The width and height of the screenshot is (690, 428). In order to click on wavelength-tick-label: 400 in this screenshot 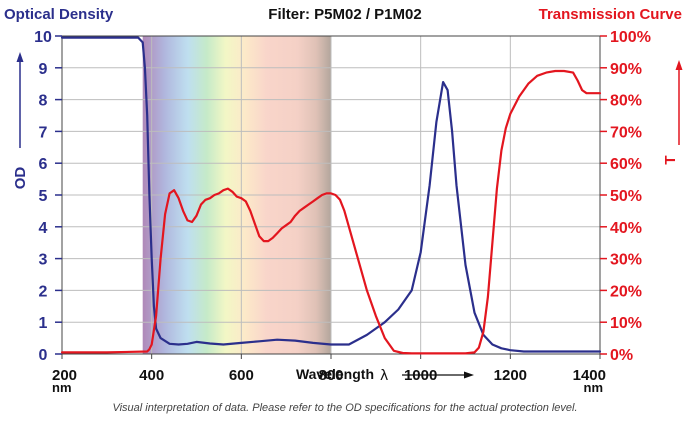, I will do `click(151, 375)`.